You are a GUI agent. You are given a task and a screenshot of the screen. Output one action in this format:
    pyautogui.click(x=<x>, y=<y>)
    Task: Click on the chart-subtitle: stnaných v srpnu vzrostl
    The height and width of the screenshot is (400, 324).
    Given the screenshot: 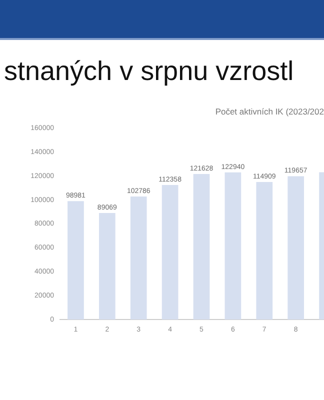 What is the action you would take?
    pyautogui.click(x=149, y=71)
    